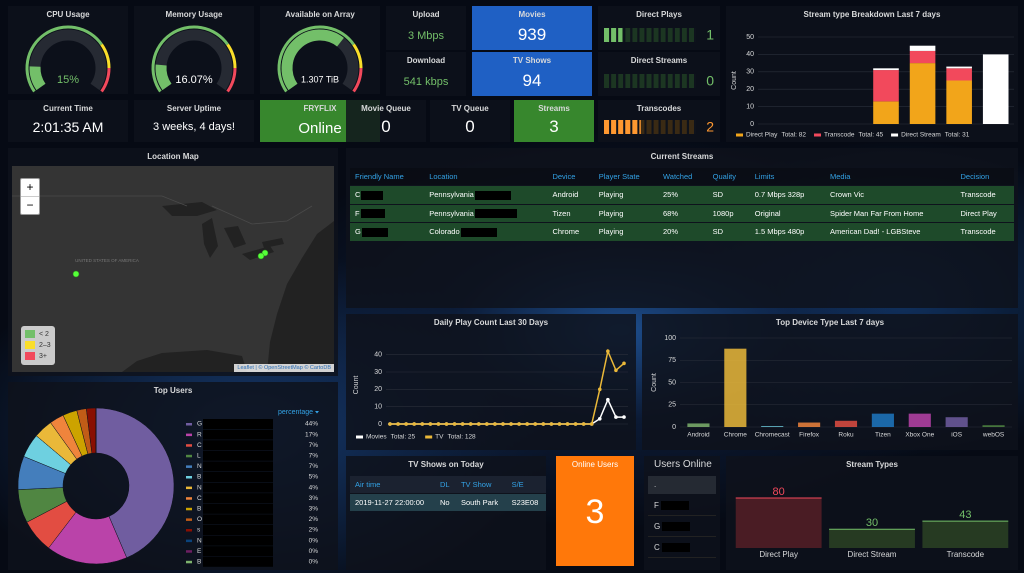 The image size is (1024, 573). What do you see at coordinates (199, 530) in the screenshot?
I see `legend-label: s` at bounding box center [199, 530].